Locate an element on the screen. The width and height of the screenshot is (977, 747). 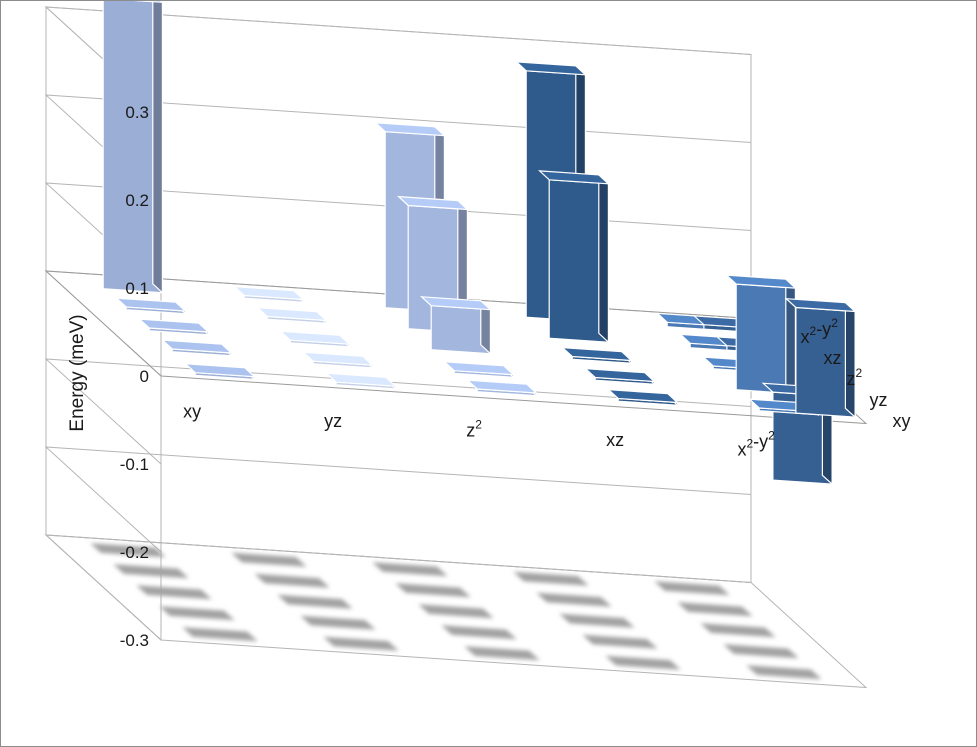
y-tick-label: -0.2 is located at coordinates (134, 552).